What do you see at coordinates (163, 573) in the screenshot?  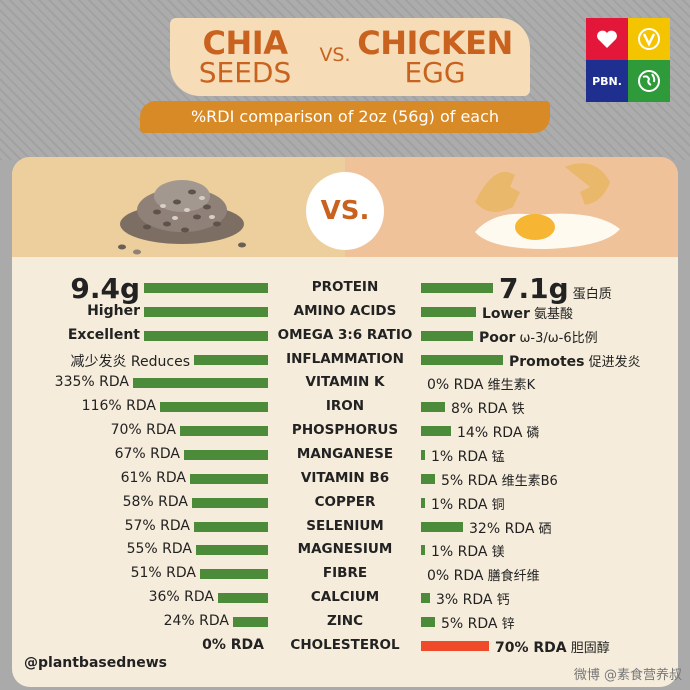 I see `chia-value: 51% RDA` at bounding box center [163, 573].